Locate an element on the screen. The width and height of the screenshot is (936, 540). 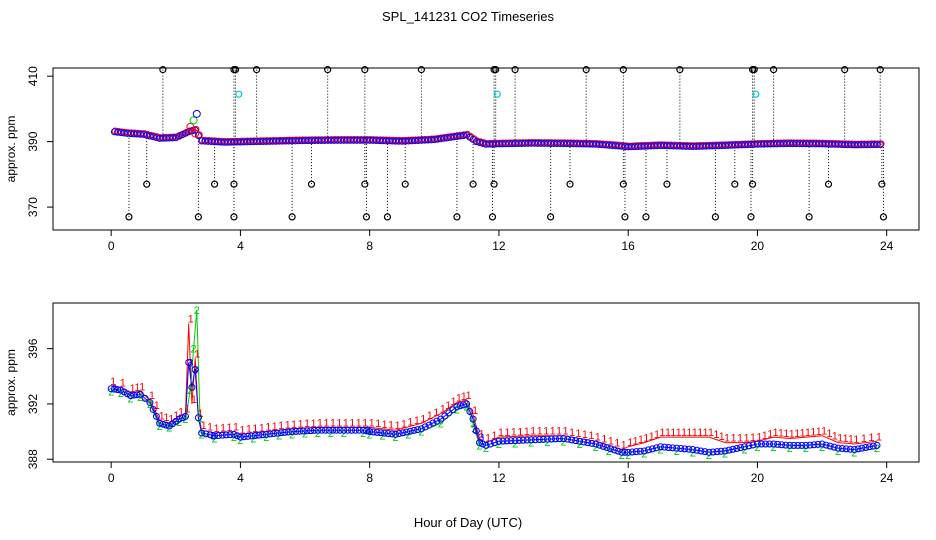
bottom-marker-3: 3 is located at coordinates (481, 438).